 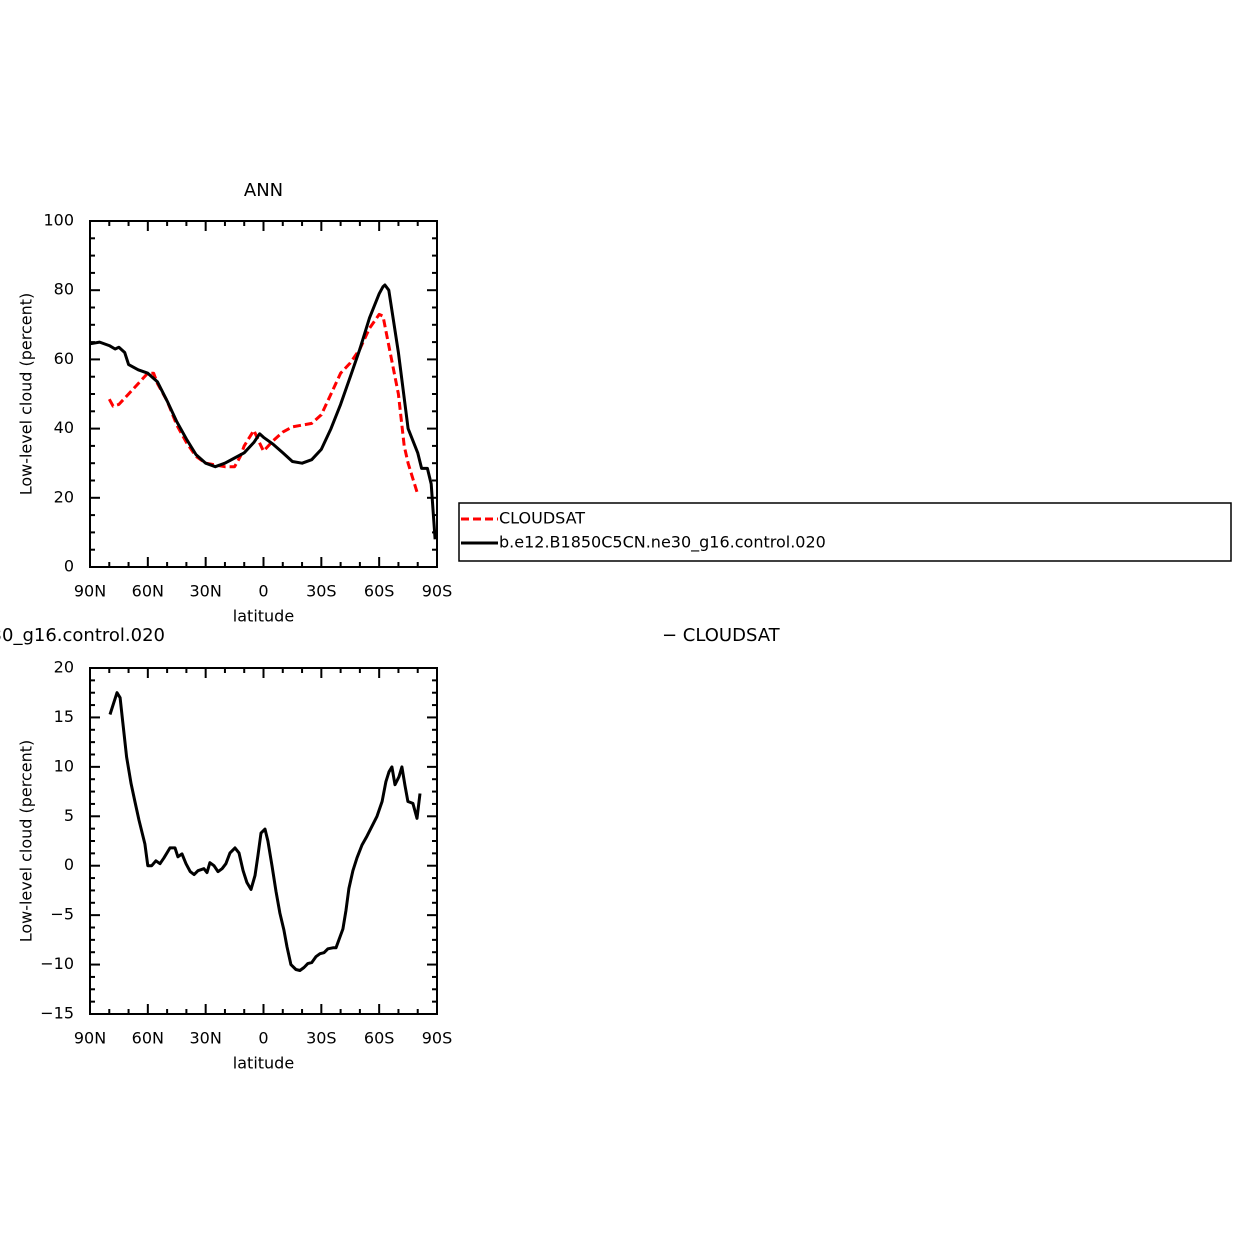 I want to click on y-tick-label: −10, so click(x=57, y=963).